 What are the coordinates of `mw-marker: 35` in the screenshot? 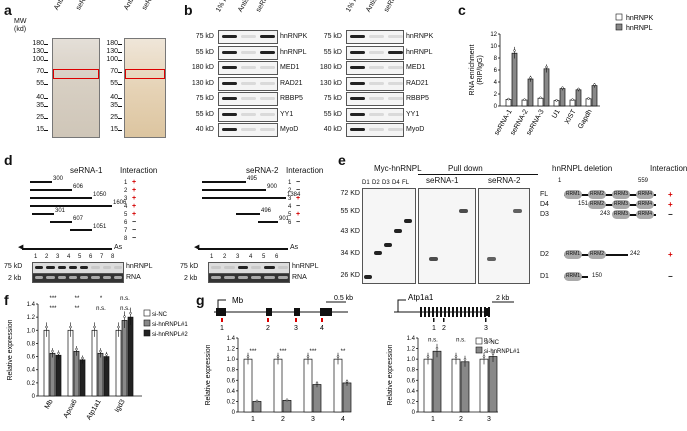 It's located at (40, 105).